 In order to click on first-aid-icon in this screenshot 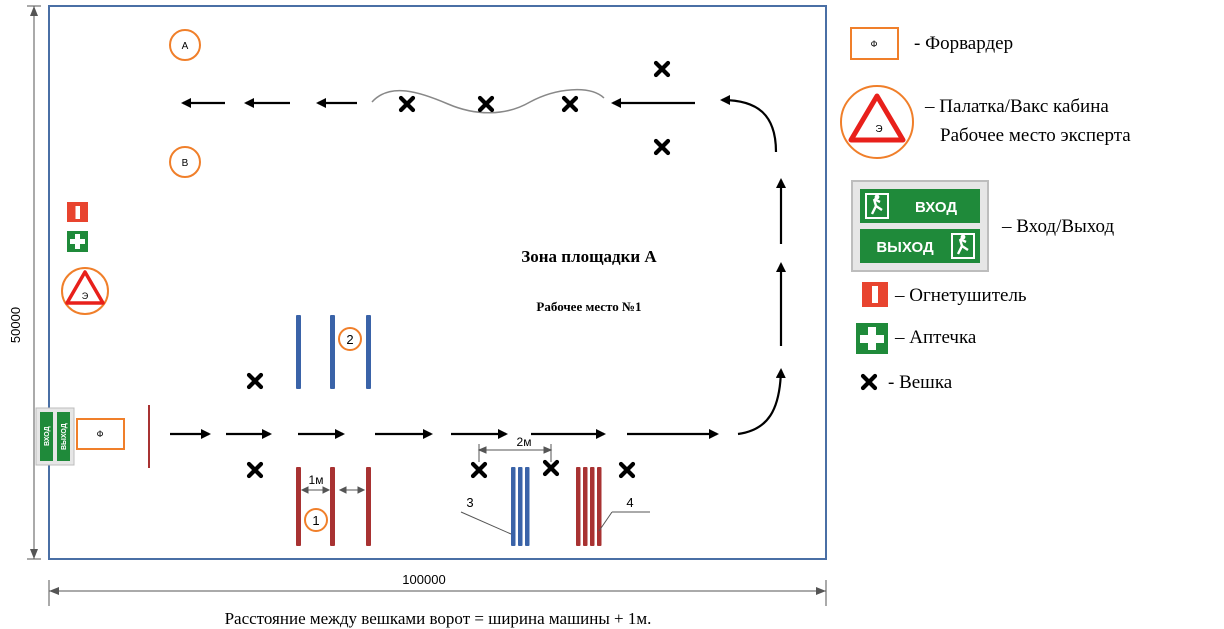, I will do `click(77, 241)`.